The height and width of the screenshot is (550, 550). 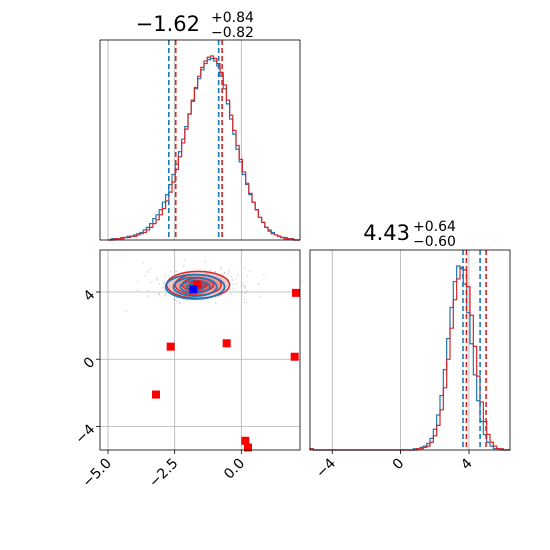 What do you see at coordinates (326, 468) in the screenshot?
I see `right-x-tick-label: −4` at bounding box center [326, 468].